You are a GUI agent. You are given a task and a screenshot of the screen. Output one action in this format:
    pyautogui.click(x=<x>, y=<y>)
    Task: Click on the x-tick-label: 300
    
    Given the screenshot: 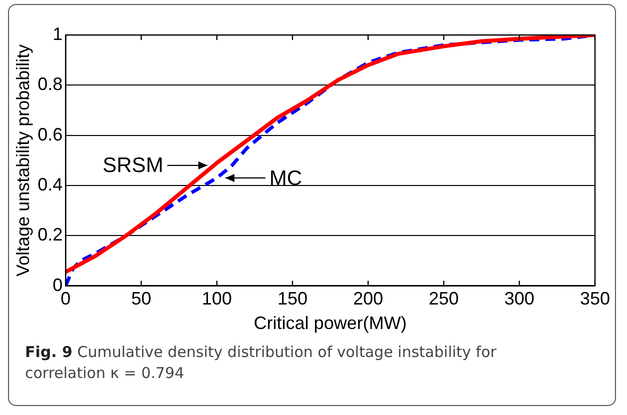 What is the action you would take?
    pyautogui.click(x=519, y=298)
    